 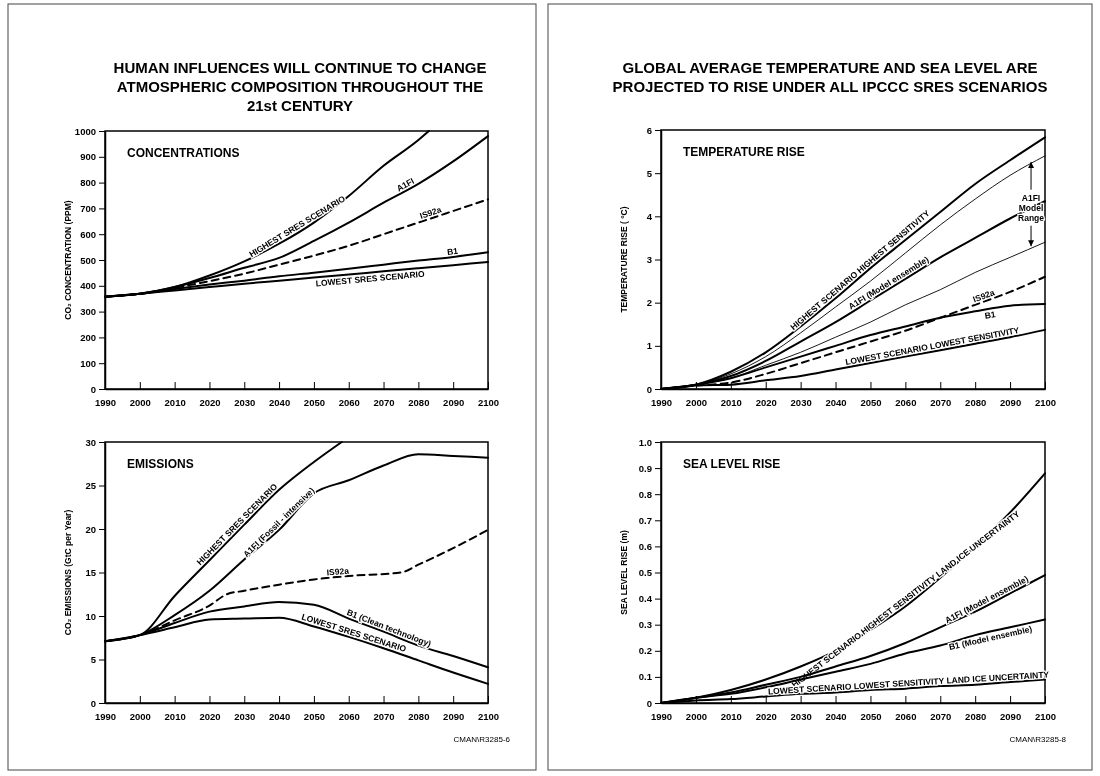 What do you see at coordinates (645, 573) in the screenshot?
I see `y-tick-label: 0.5` at bounding box center [645, 573].